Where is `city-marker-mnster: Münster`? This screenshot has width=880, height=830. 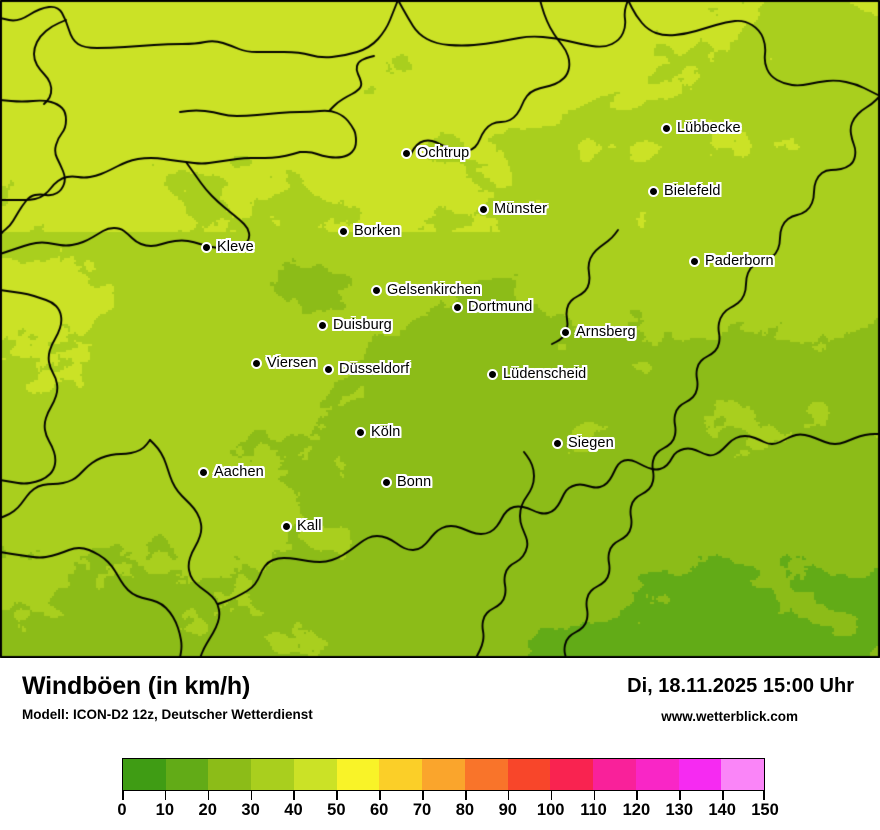 city-marker-mnster: Münster is located at coordinates (512, 209).